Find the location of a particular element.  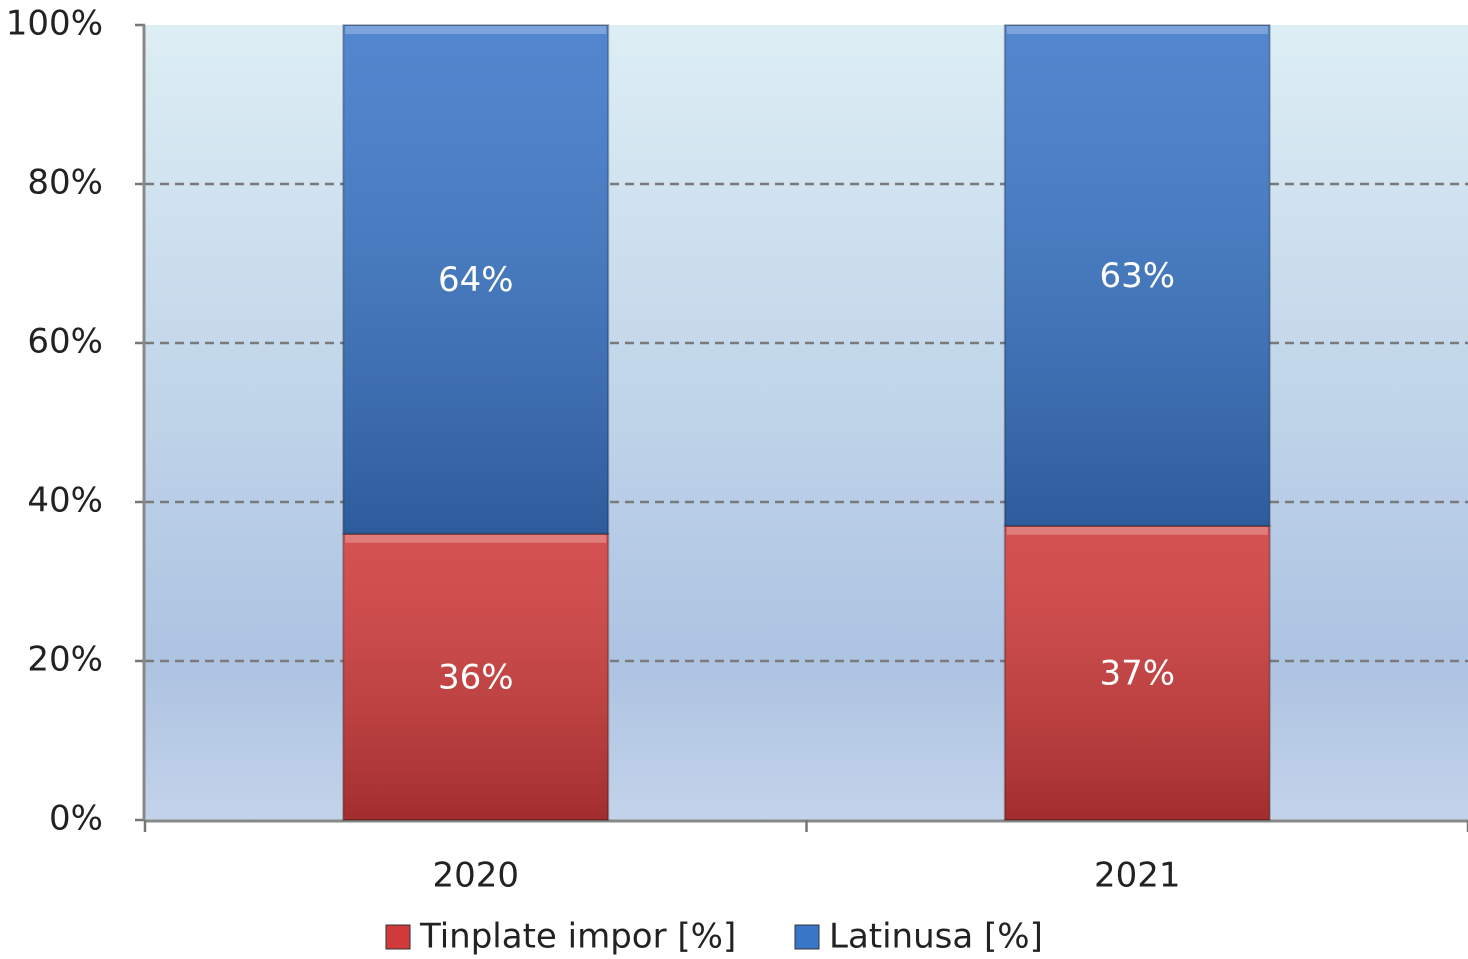

y-tick-label: 100% is located at coordinates (54, 24).